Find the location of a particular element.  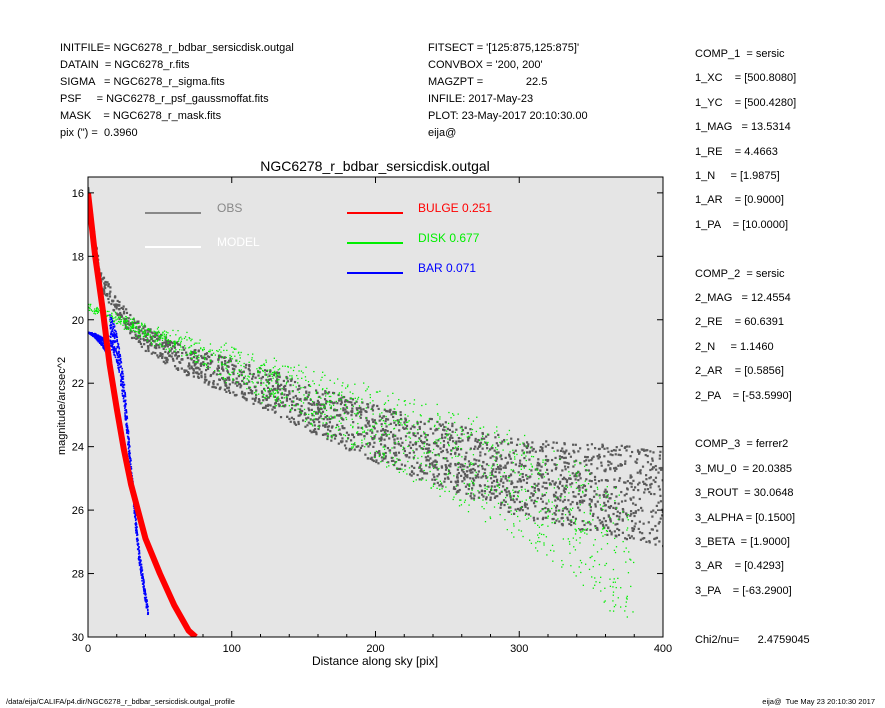

y-tick-label: 30 is located at coordinates (78, 638).